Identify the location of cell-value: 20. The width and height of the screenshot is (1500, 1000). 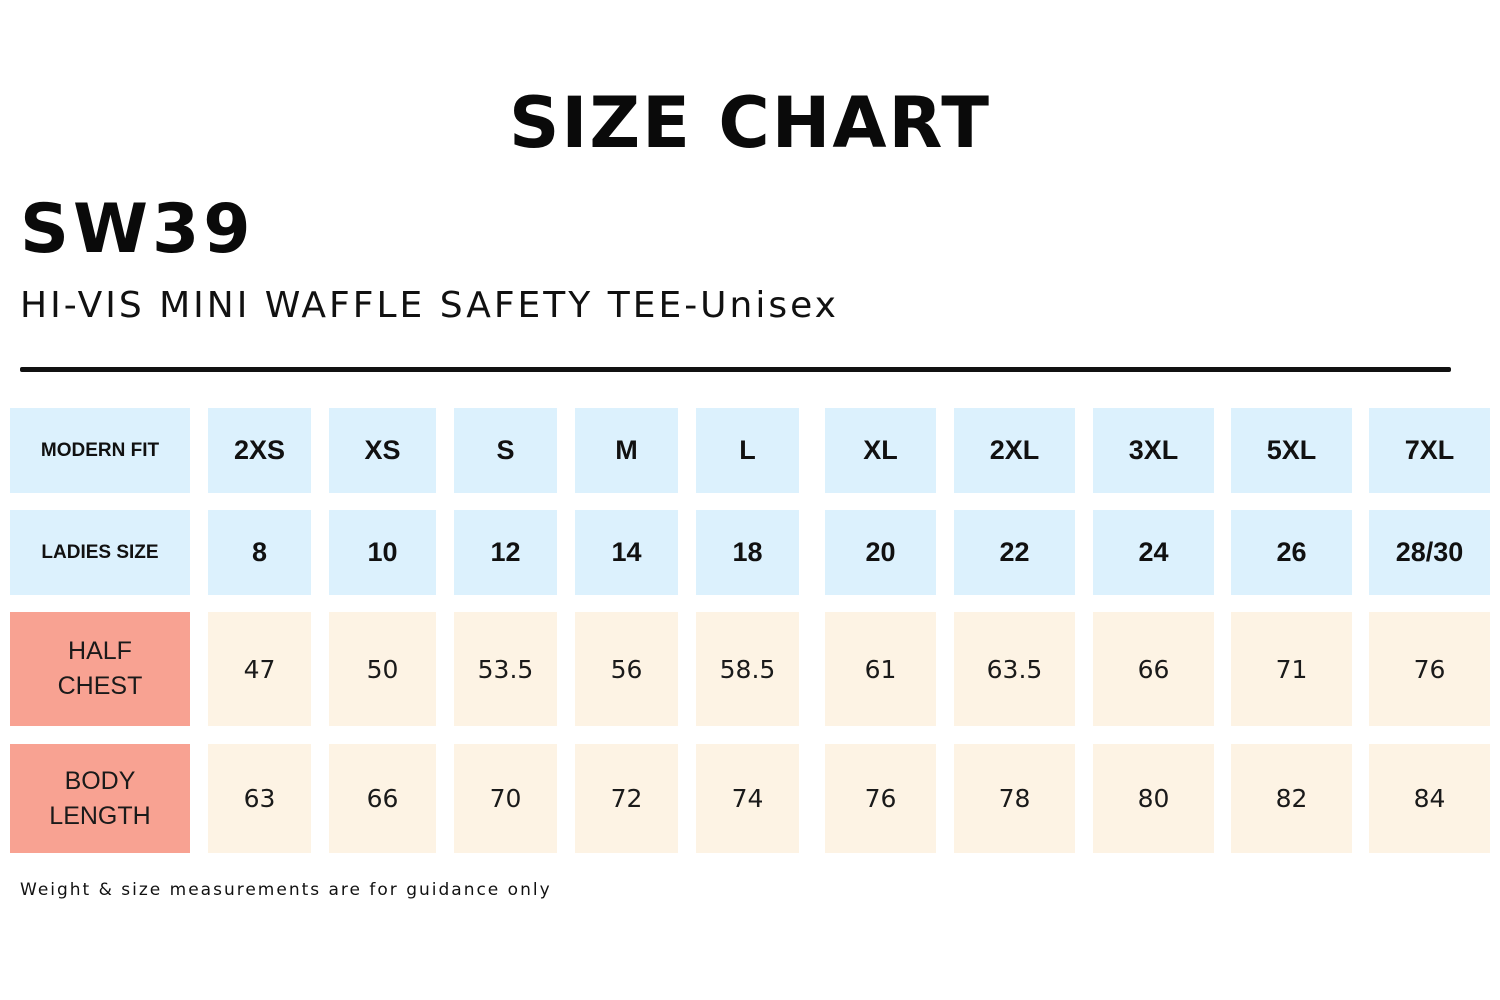
(880, 552).